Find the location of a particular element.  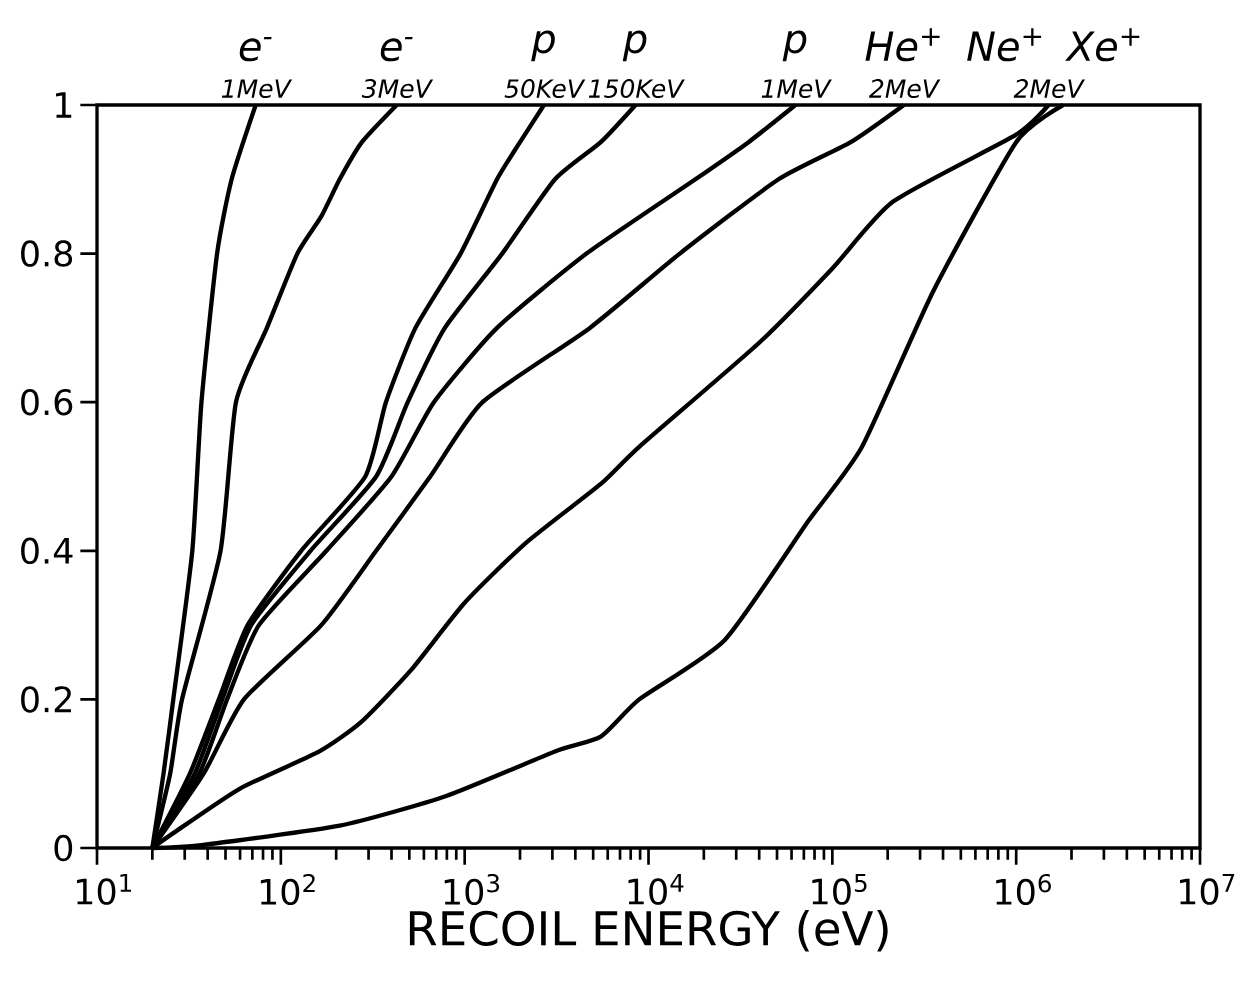

x-tick-label: 10$^{2}$ is located at coordinates (287, 889).